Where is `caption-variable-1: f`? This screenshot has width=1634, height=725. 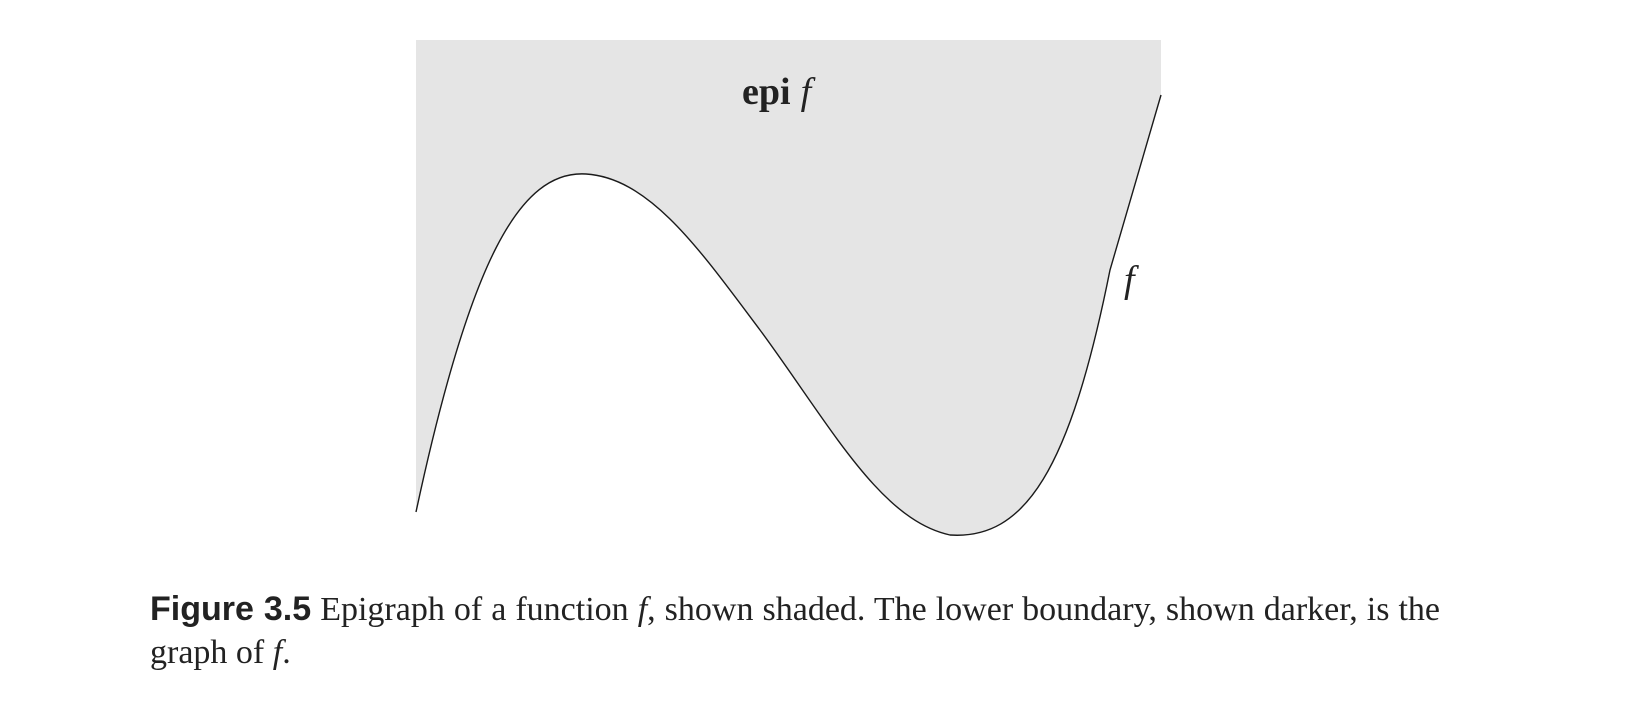 caption-variable-1: f is located at coordinates (642, 609).